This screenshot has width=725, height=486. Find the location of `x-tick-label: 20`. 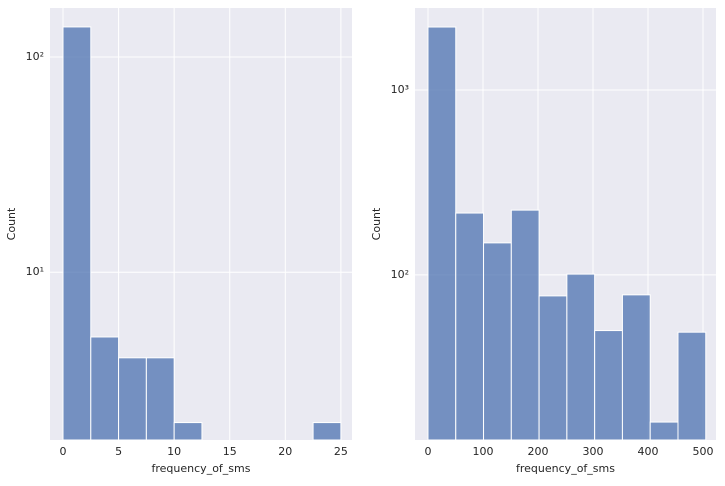

x-tick-label: 20 is located at coordinates (285, 451).